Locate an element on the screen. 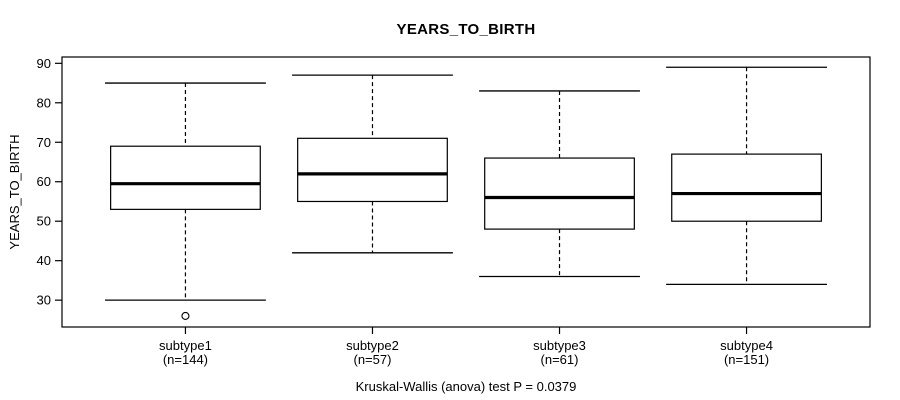 The image size is (900, 400). x-tick-label-subtype3: subtype3 is located at coordinates (559, 345).